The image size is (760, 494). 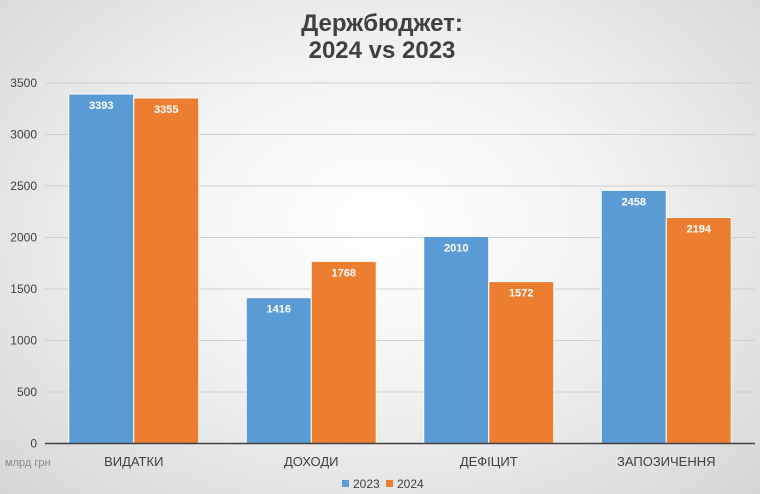 What do you see at coordinates (33, 444) in the screenshot?
I see `y-tick-label: 0` at bounding box center [33, 444].